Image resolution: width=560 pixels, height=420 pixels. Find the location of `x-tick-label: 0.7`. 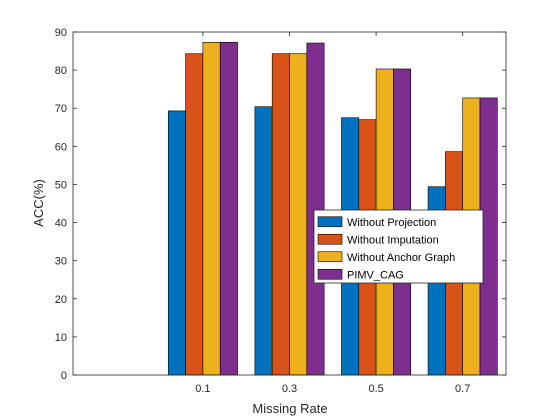

x-tick-label: 0.7 is located at coordinates (462, 389).